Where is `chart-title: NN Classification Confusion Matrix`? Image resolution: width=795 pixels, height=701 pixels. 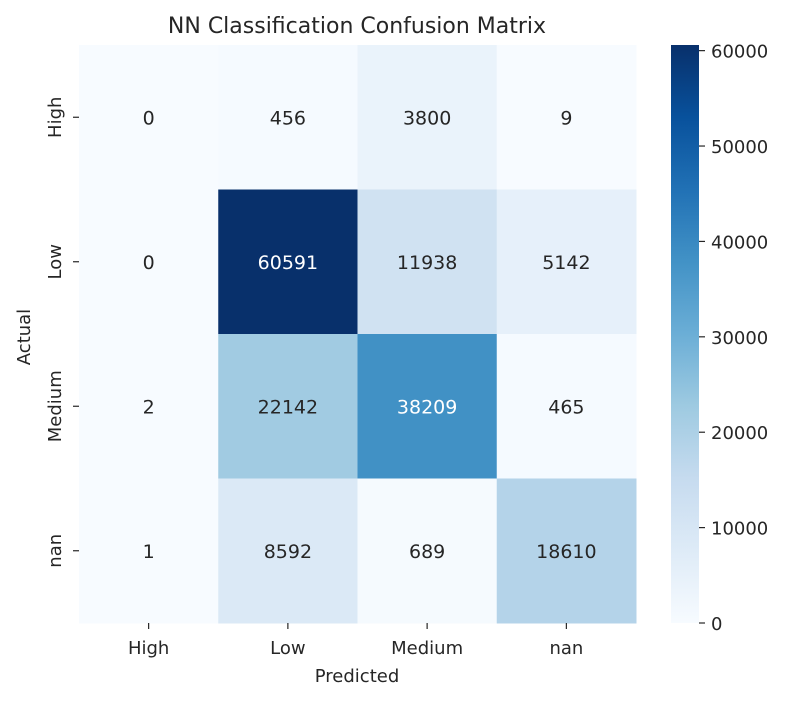 chart-title: NN Classification Confusion Matrix is located at coordinates (357, 26).